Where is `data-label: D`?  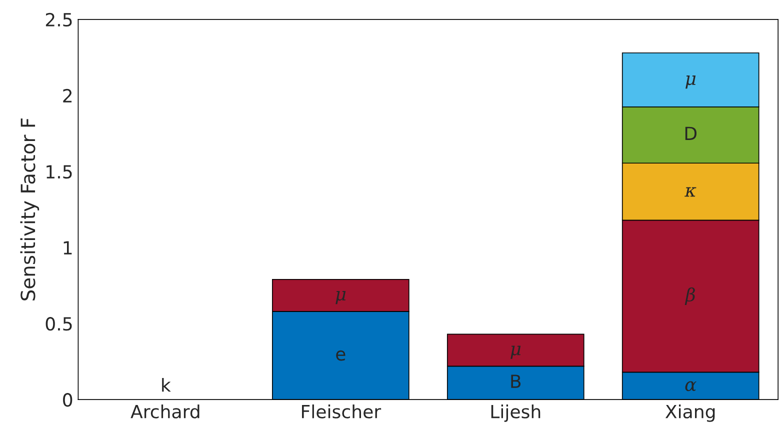
data-label: D is located at coordinates (690, 133).